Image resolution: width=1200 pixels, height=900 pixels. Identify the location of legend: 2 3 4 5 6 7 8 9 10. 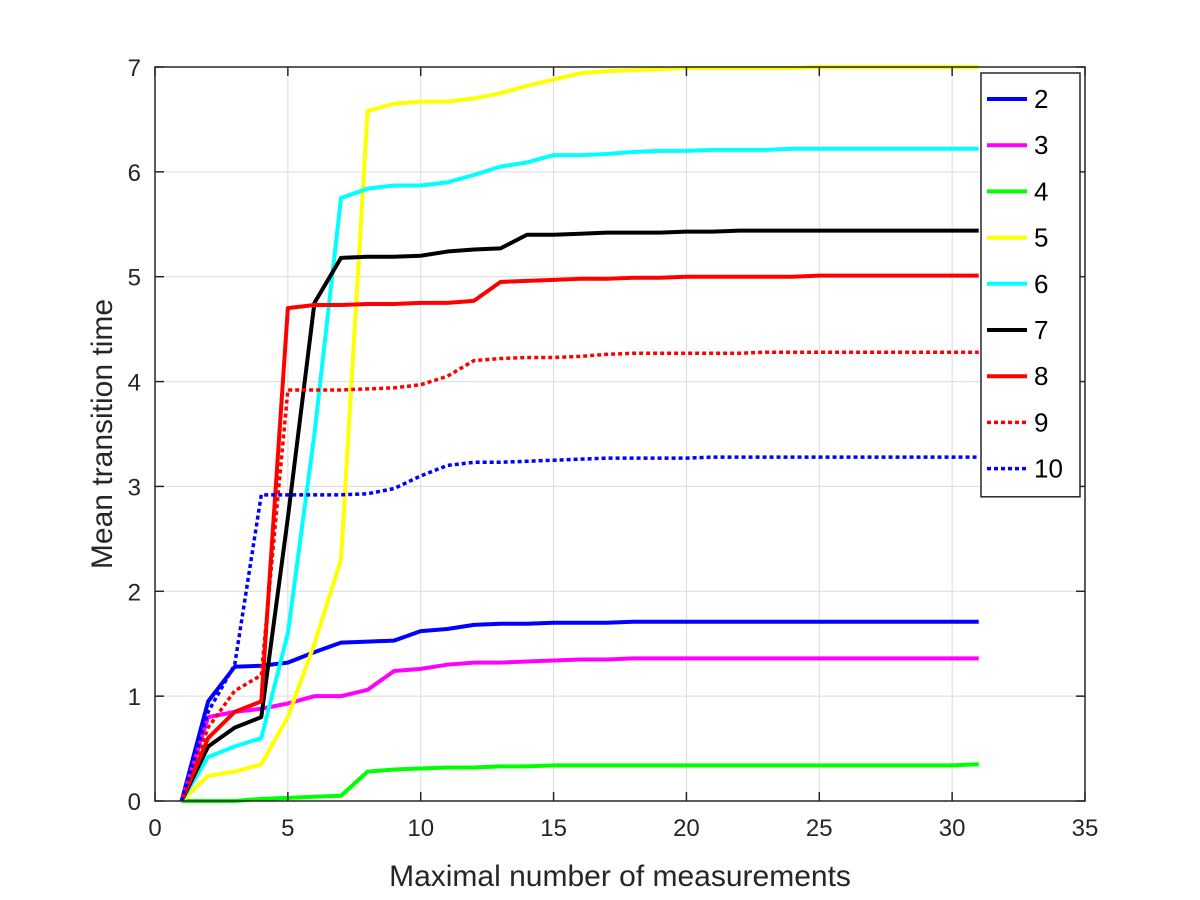
(1030, 285).